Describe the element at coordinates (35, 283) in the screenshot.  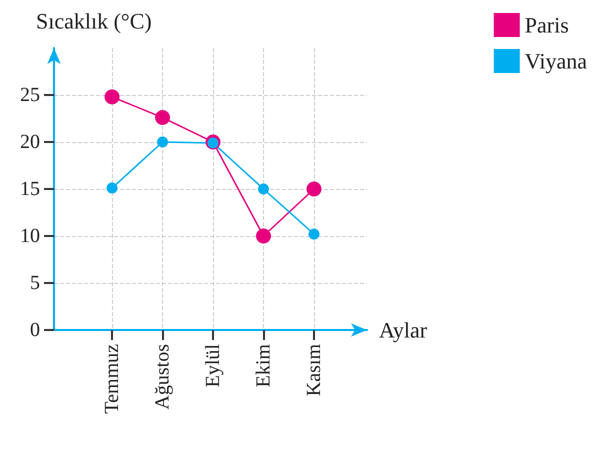
I see `y-tick-label: 5` at that location.